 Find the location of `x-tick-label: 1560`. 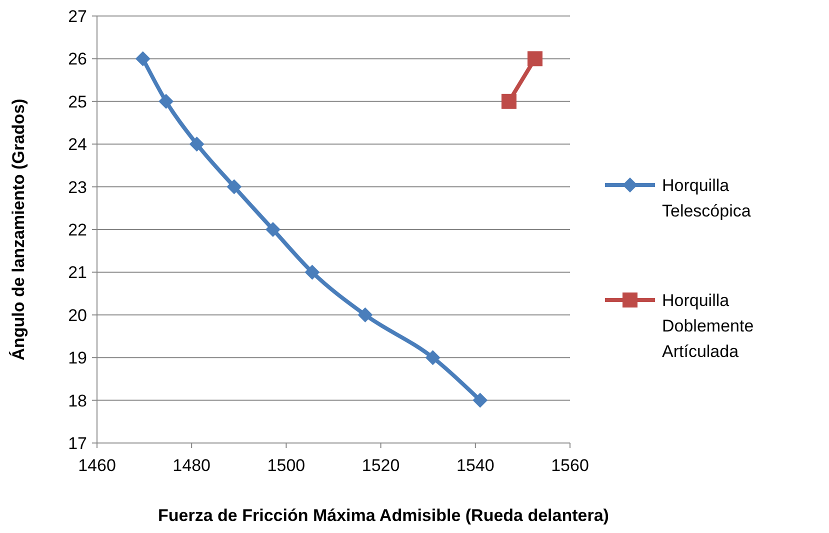

x-tick-label: 1560 is located at coordinates (570, 465).